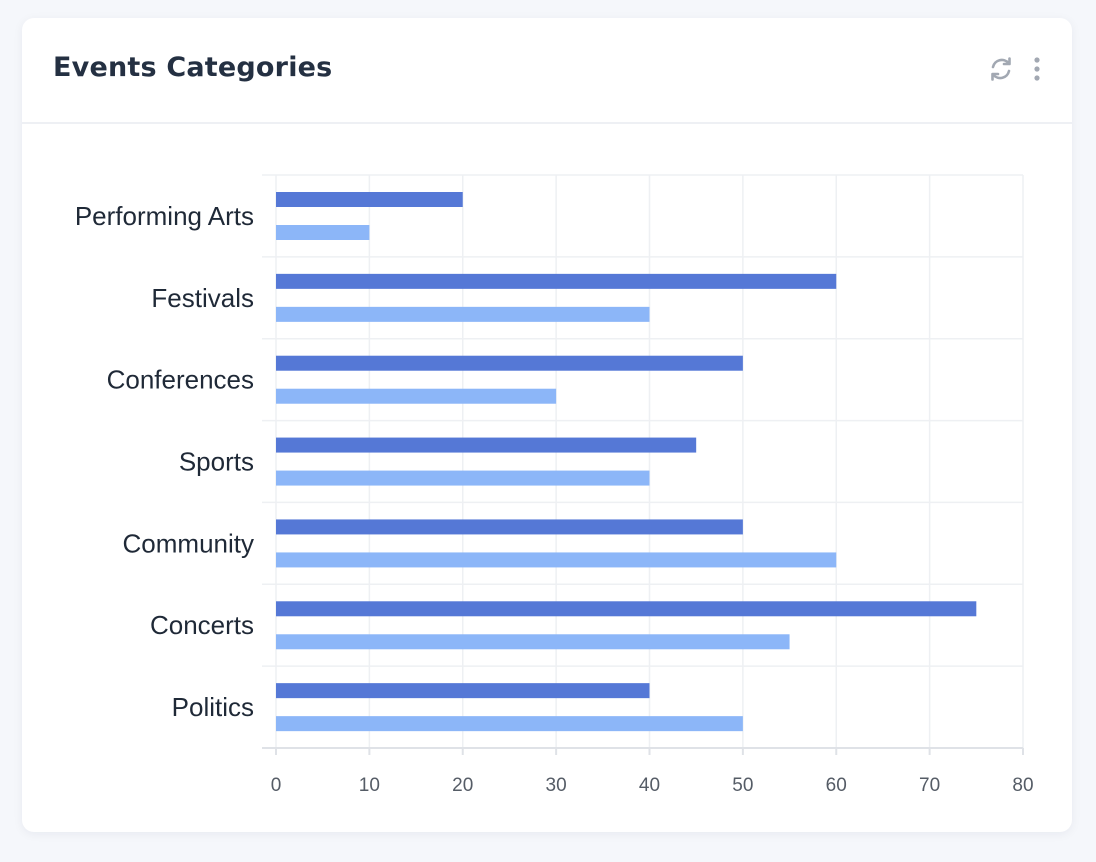  Describe the element at coordinates (547, 71) in the screenshot. I see `card-header: Events Categories` at that location.